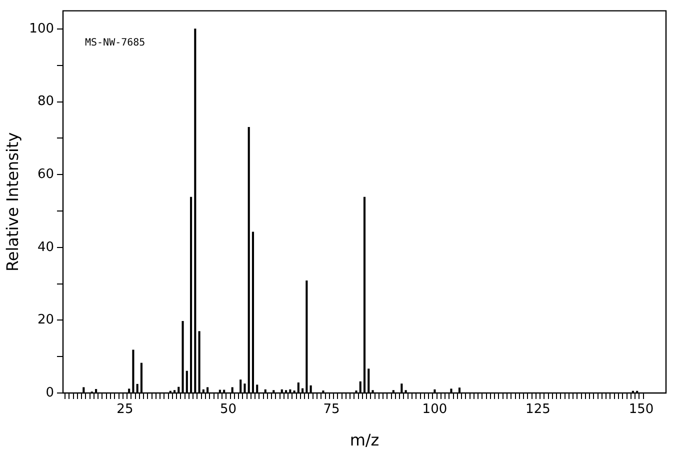 Image resolution: width=676 pixels, height=455 pixels. What do you see at coordinates (331, 410) in the screenshot?
I see `x-tick-label: 75` at bounding box center [331, 410].